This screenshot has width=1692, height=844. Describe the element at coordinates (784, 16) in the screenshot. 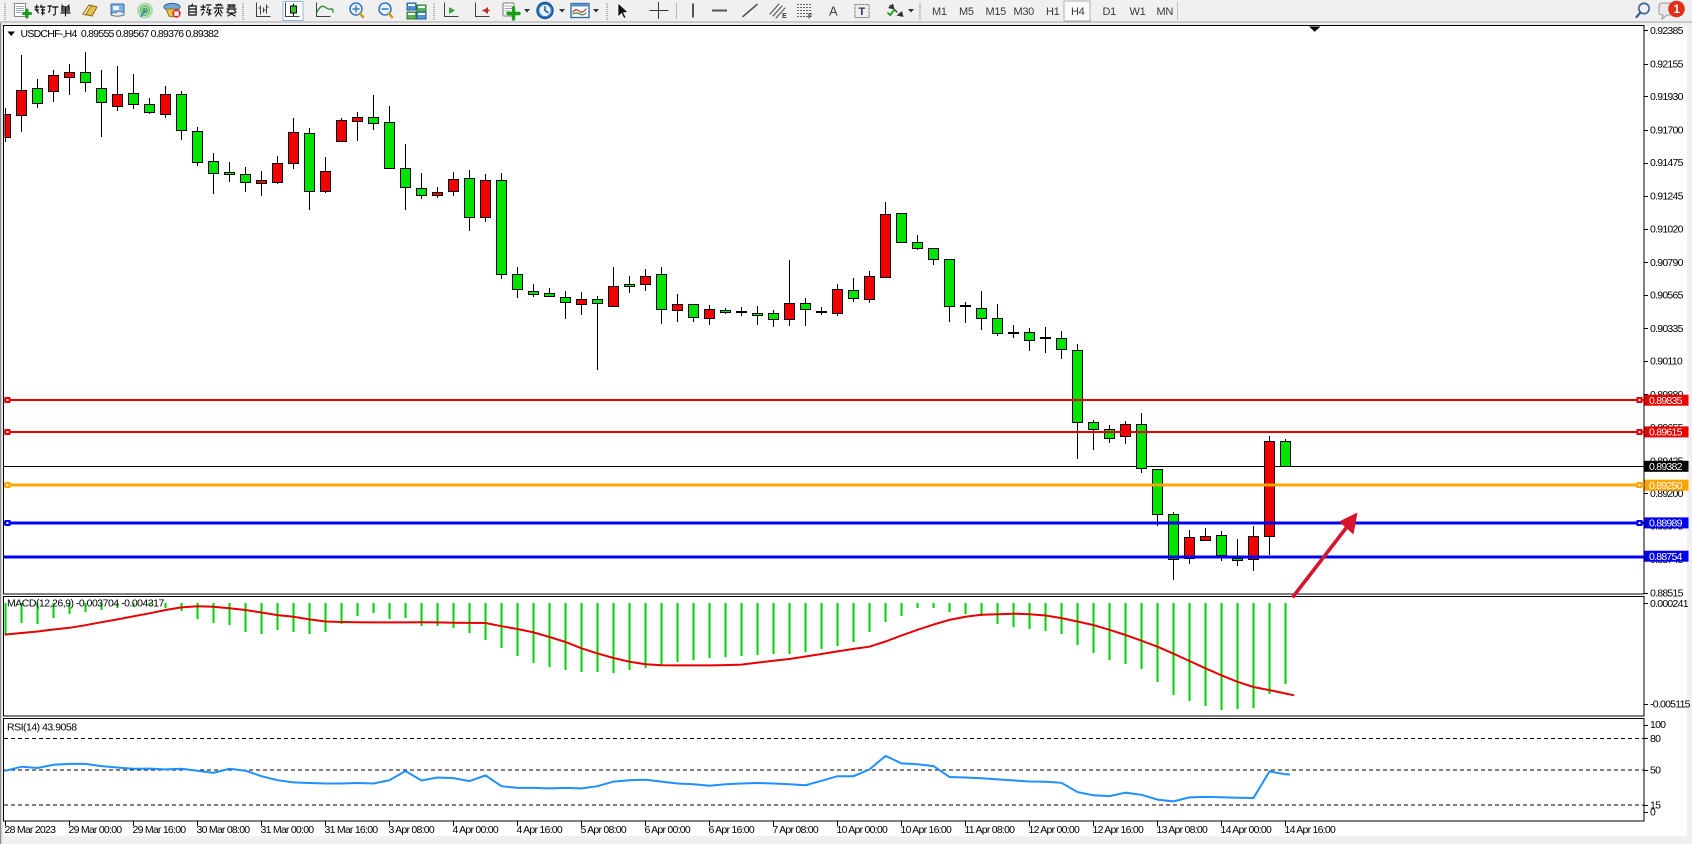

I see `svg-text: E` at that location.